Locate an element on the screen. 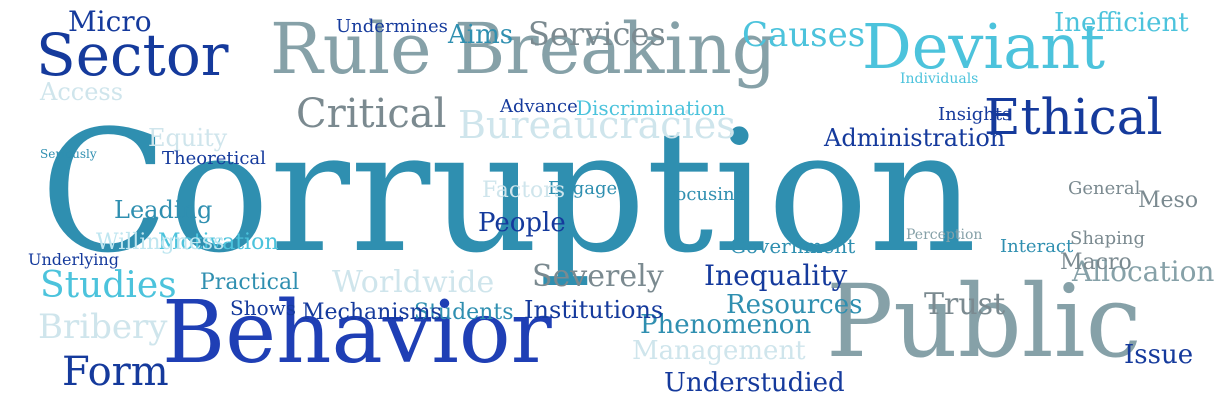 The width and height of the screenshot is (1224, 408). word: Undermines is located at coordinates (392, 26).